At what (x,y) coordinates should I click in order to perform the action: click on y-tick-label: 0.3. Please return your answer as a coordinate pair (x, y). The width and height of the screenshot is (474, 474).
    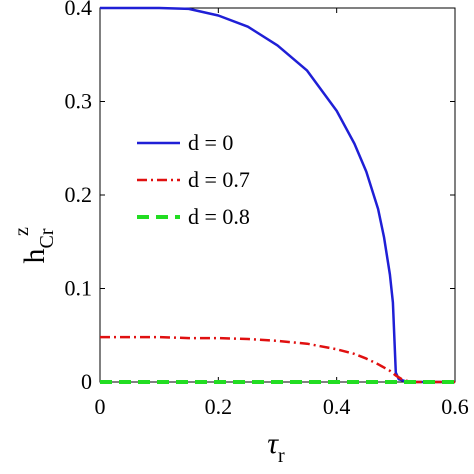
    Looking at the image, I should click on (79, 101).